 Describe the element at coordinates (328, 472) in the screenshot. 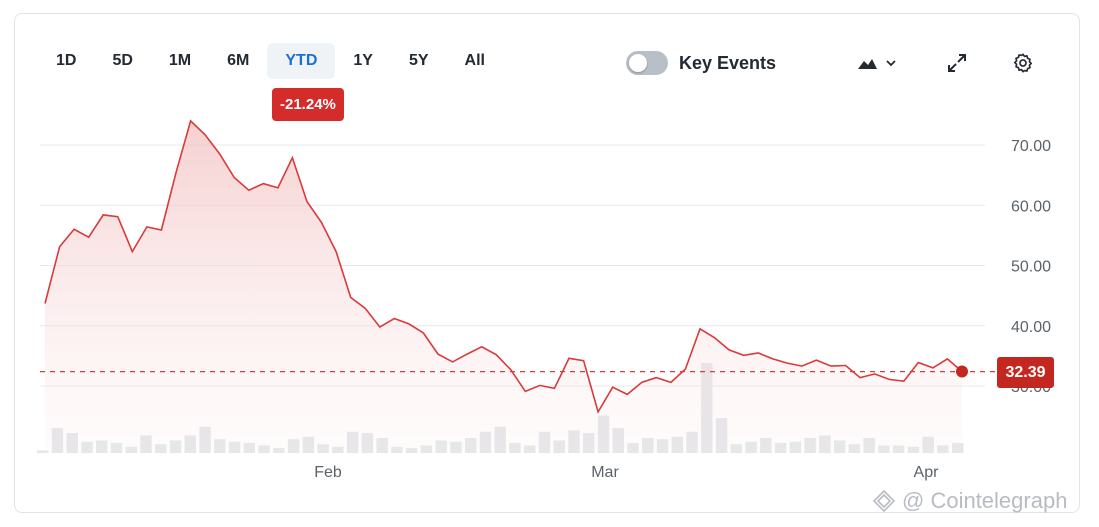

I see `x-tick-label: Feb` at that location.